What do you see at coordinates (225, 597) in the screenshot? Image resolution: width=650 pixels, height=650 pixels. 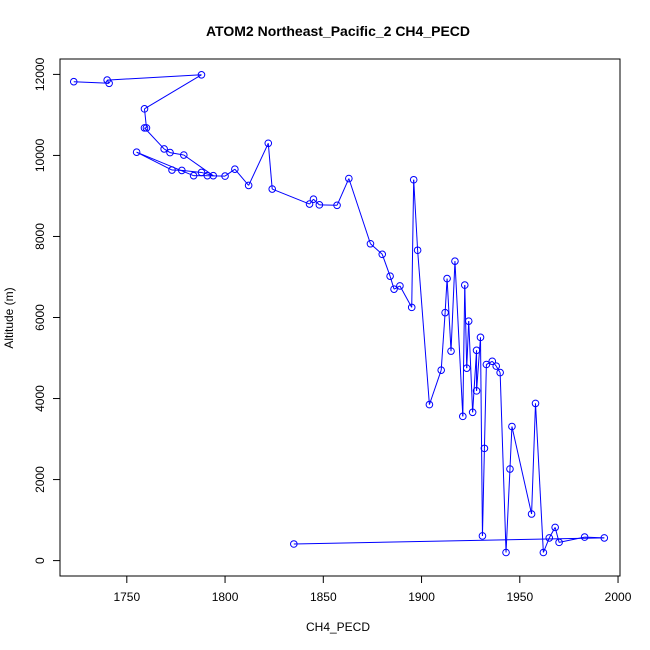 I see `x-tick-label: 1800` at bounding box center [225, 597].